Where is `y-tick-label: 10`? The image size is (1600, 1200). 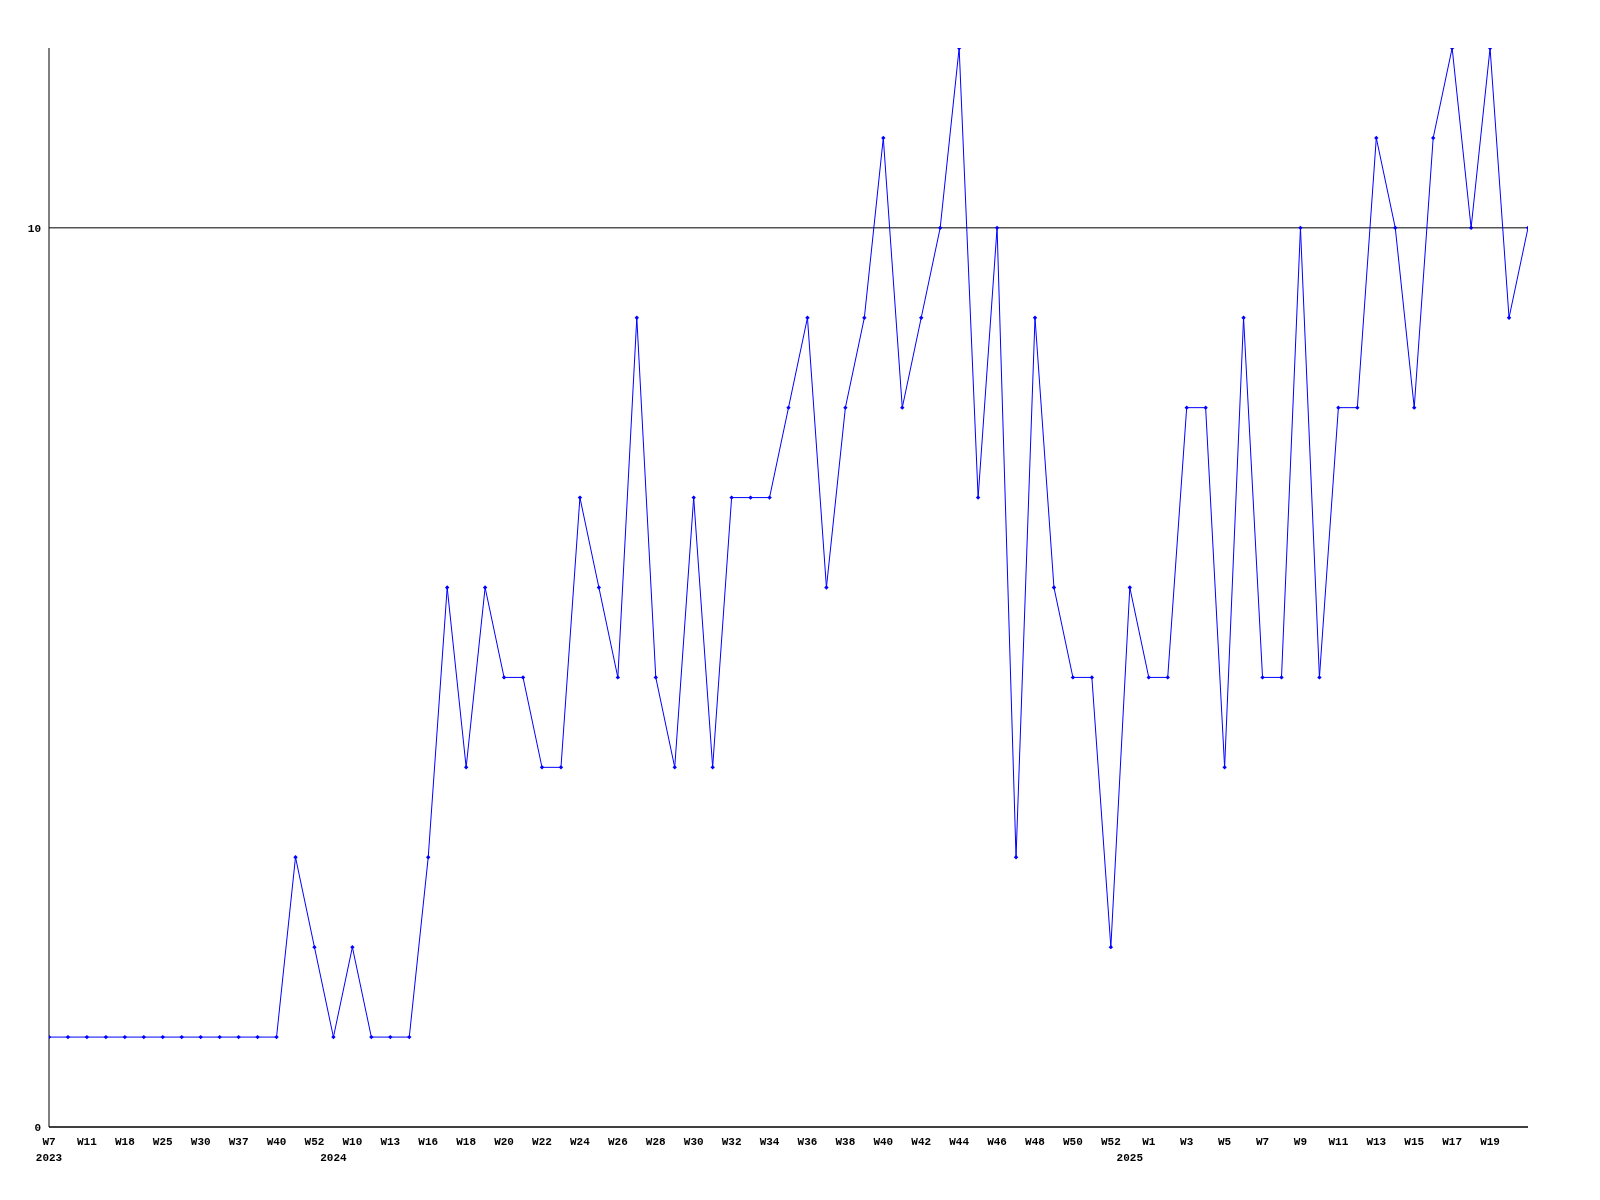
y-tick-label: 10 is located at coordinates (34, 228).